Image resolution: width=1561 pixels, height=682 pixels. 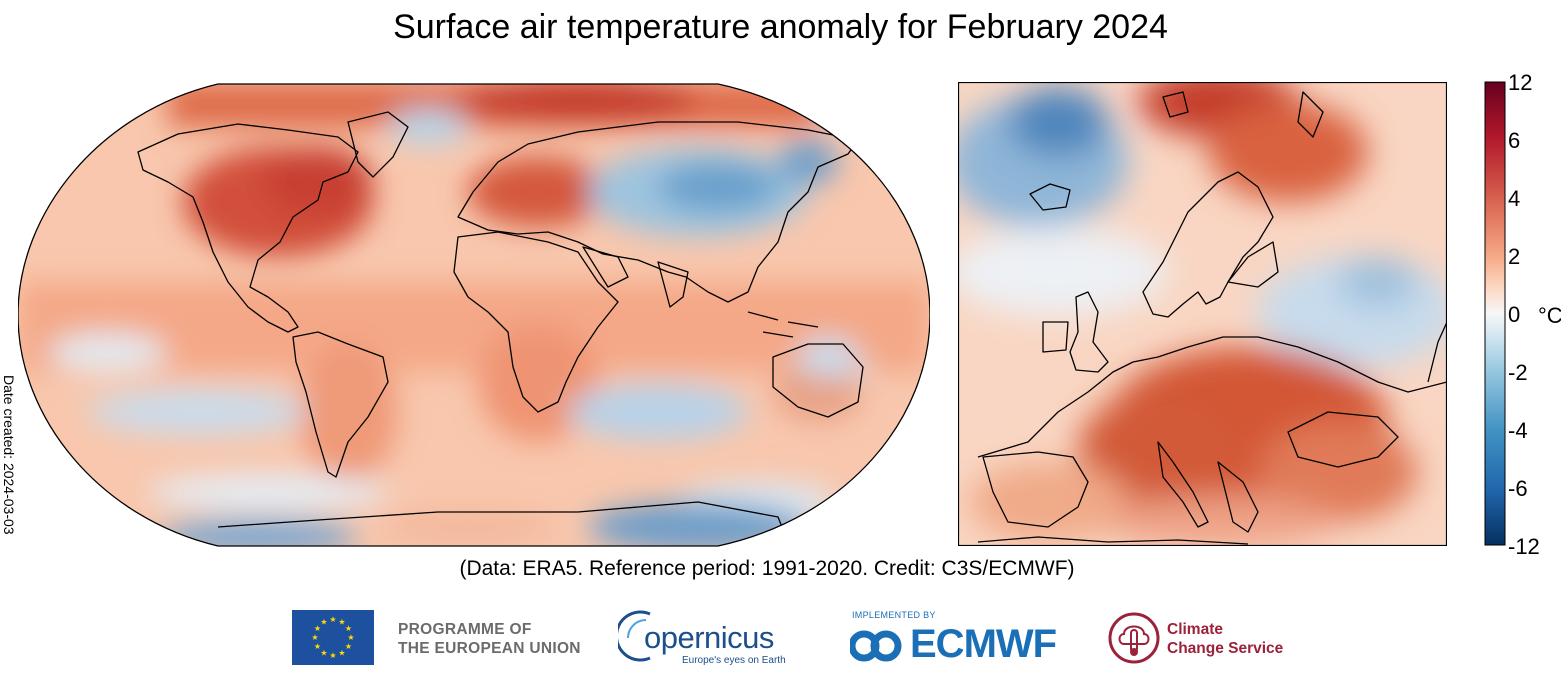 What do you see at coordinates (894, 615) in the screenshot?
I see `ecmwf-implemented-by: IMPLEMENTED BY` at bounding box center [894, 615].